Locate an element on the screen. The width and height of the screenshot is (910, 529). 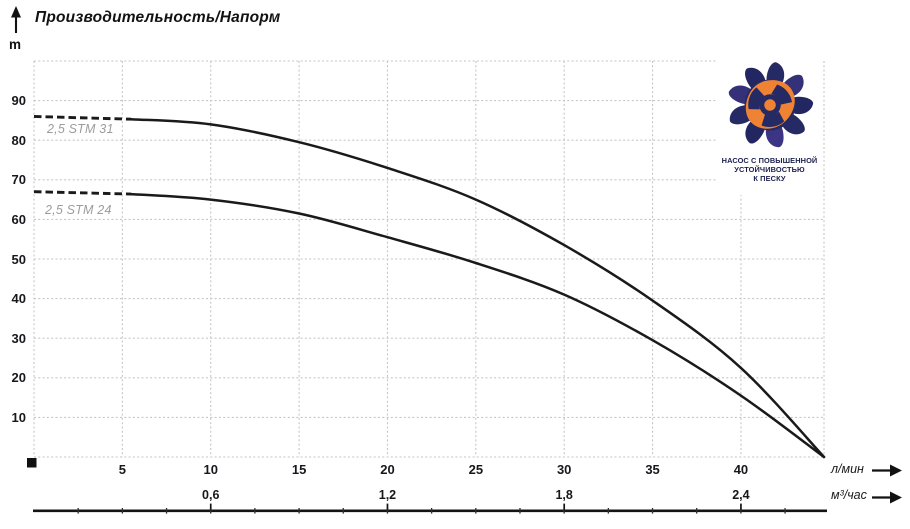
y-tick-label: 10 is located at coordinates (18, 417).